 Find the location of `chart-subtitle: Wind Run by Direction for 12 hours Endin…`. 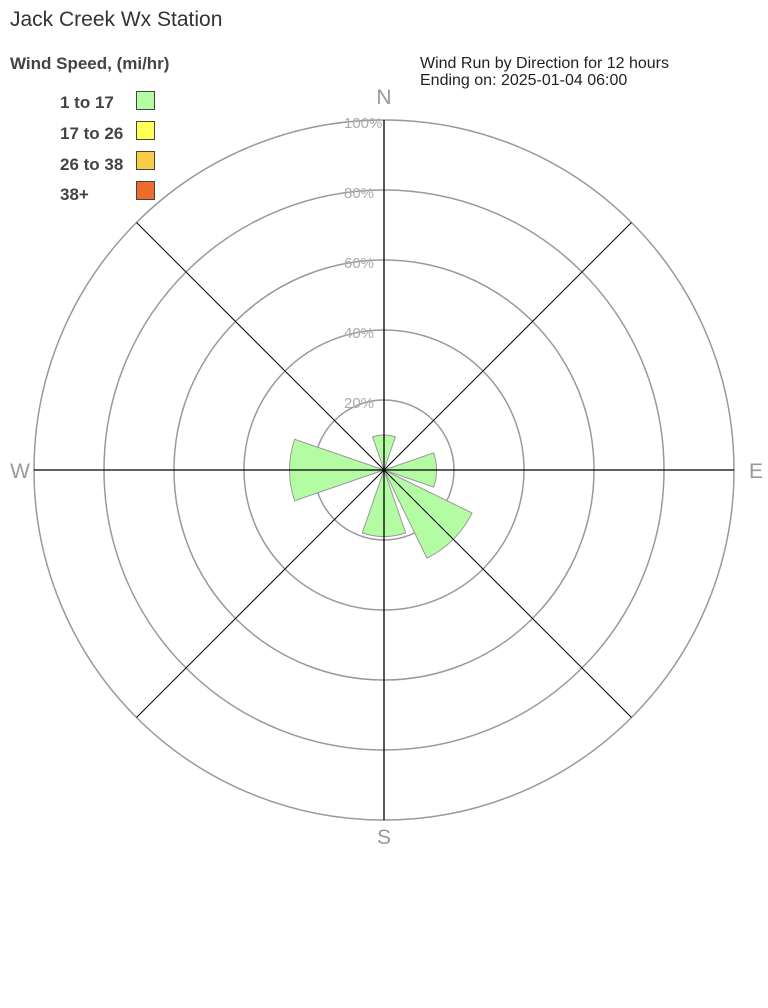

chart-subtitle: Wind Run by Direction for 12 hours Endin… is located at coordinates (544, 72).